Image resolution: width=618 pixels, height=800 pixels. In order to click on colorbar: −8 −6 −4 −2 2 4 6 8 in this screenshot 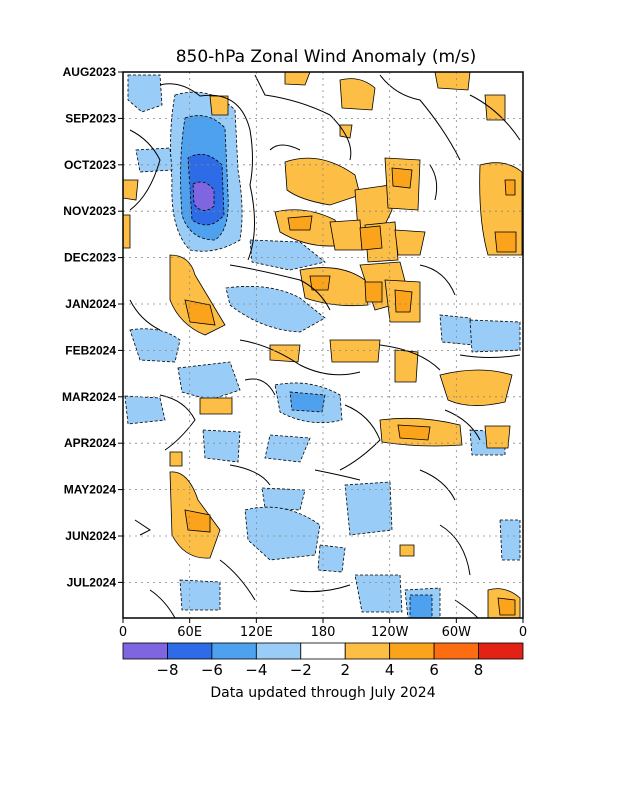, I will do `click(323, 660)`.